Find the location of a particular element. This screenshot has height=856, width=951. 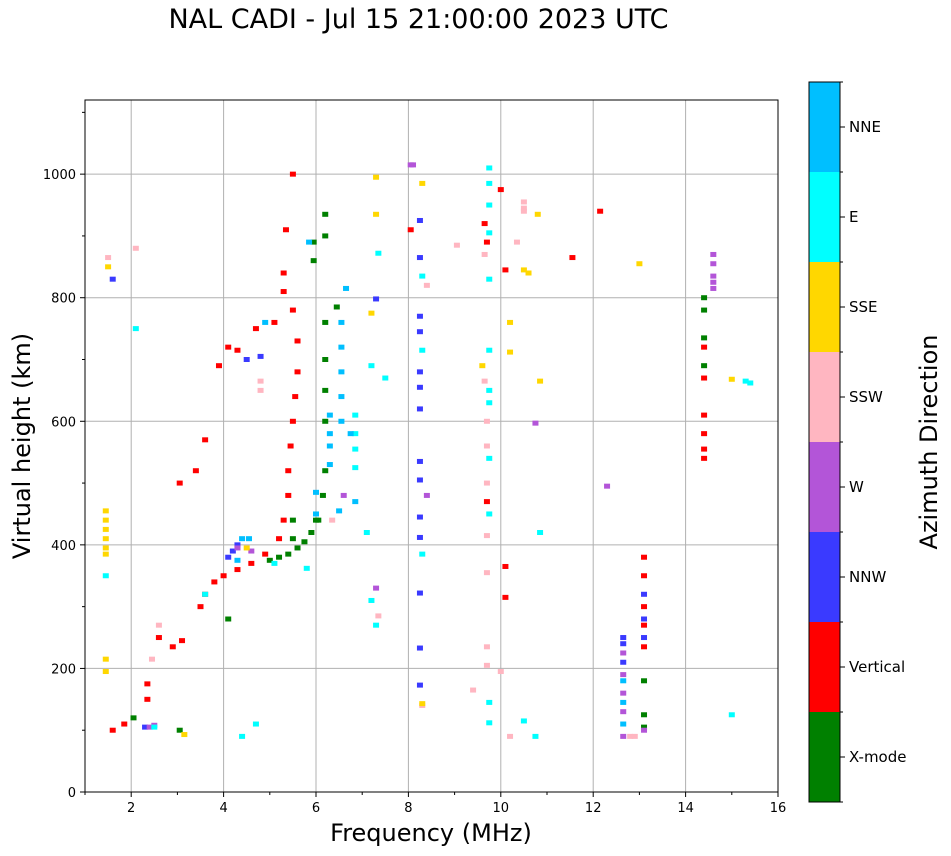

x-axis: 2 4 6 8 10 12 14 16 is located at coordinates (435, 804).